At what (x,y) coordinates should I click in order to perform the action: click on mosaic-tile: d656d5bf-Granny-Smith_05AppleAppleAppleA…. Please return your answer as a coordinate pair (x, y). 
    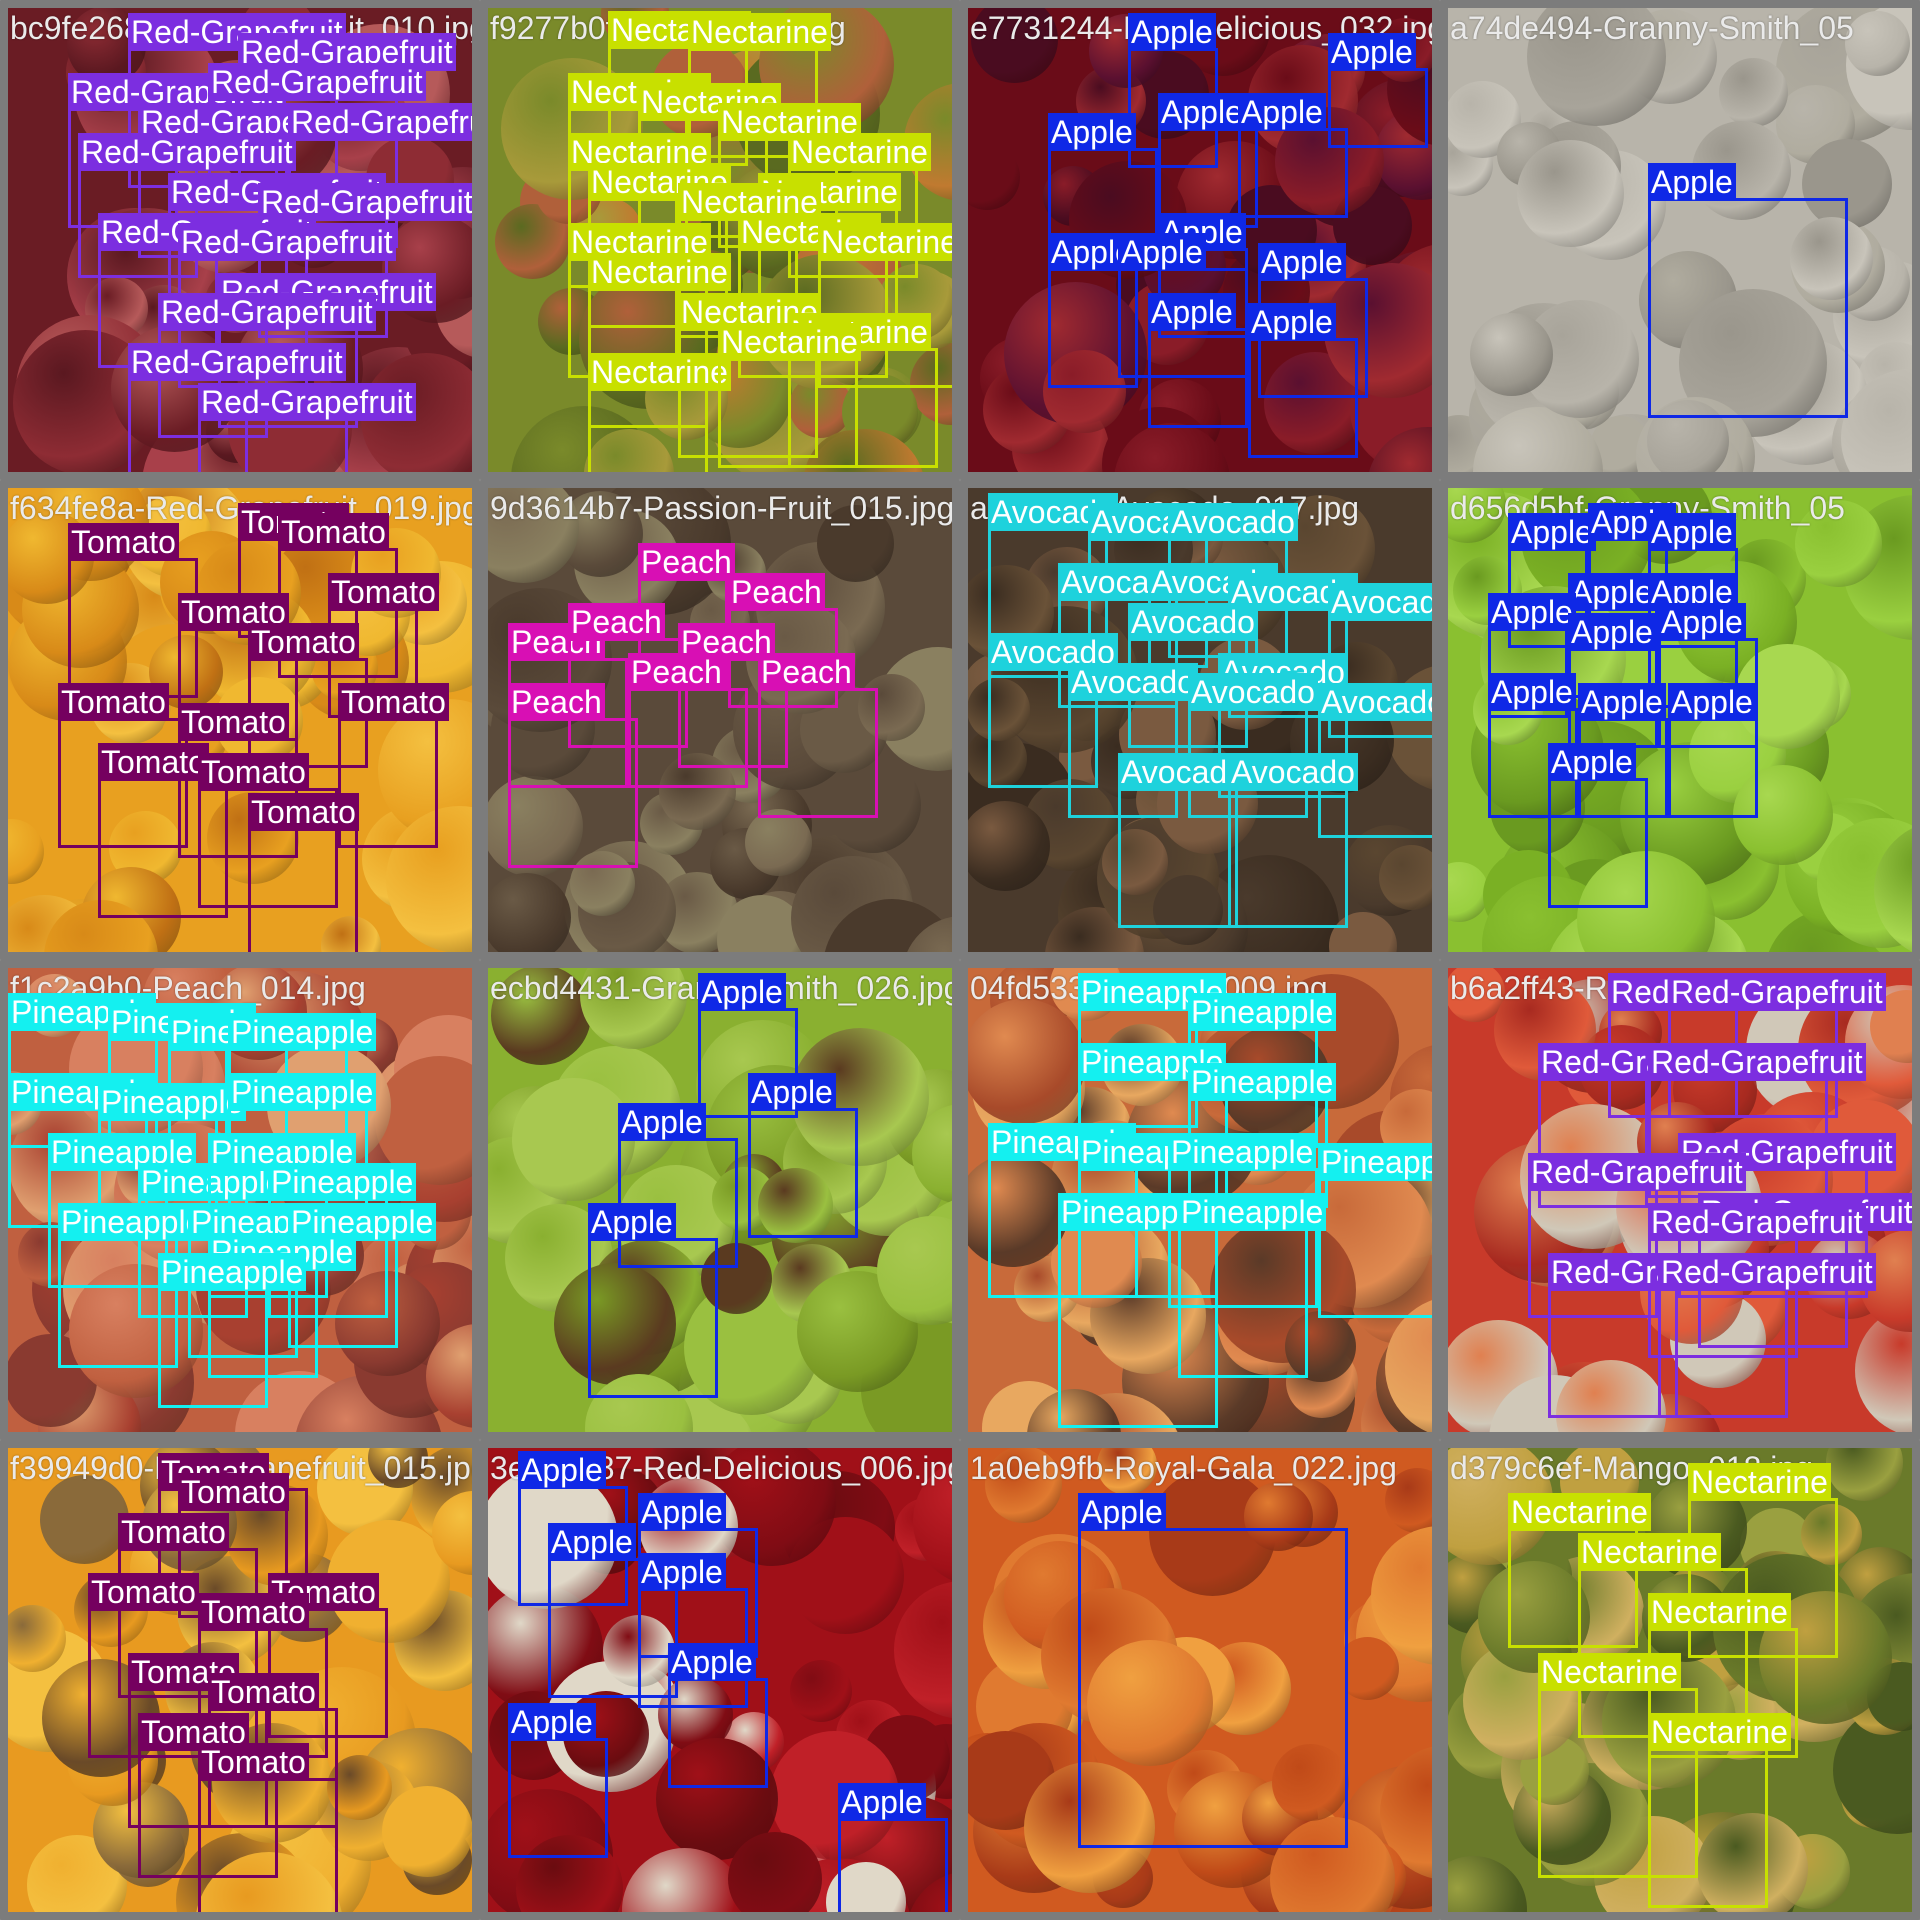
    Looking at the image, I should click on (1680, 720).